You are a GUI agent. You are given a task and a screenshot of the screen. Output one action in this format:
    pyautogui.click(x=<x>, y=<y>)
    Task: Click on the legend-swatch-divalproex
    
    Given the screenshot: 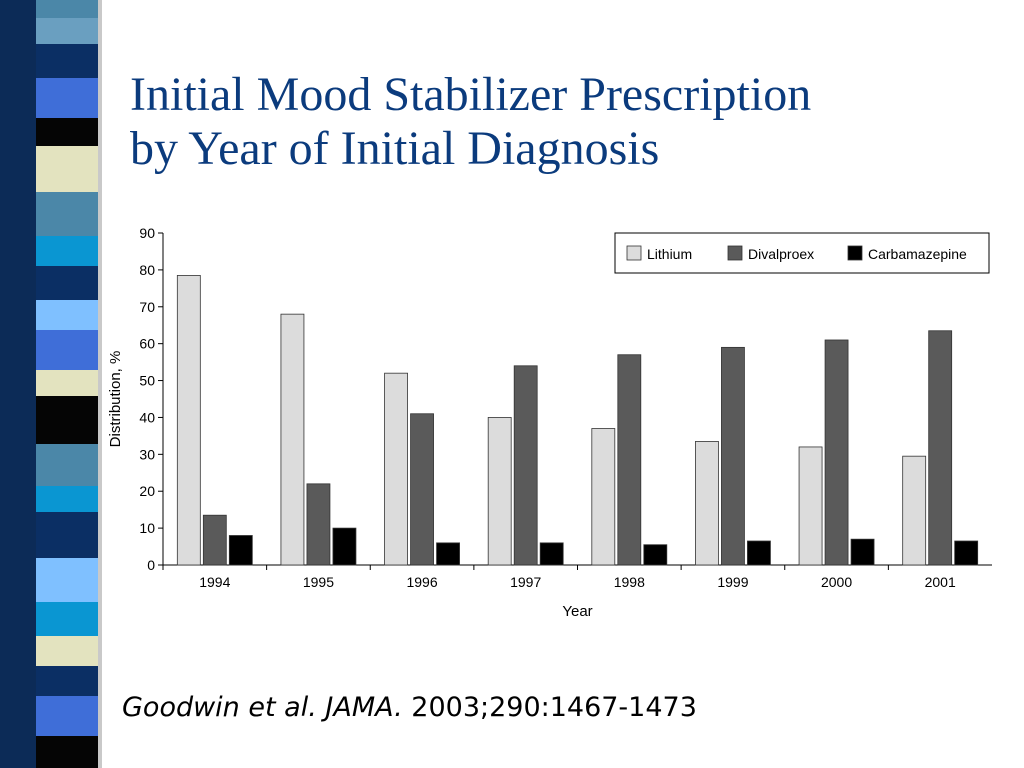 What is the action you would take?
    pyautogui.click(x=735, y=253)
    